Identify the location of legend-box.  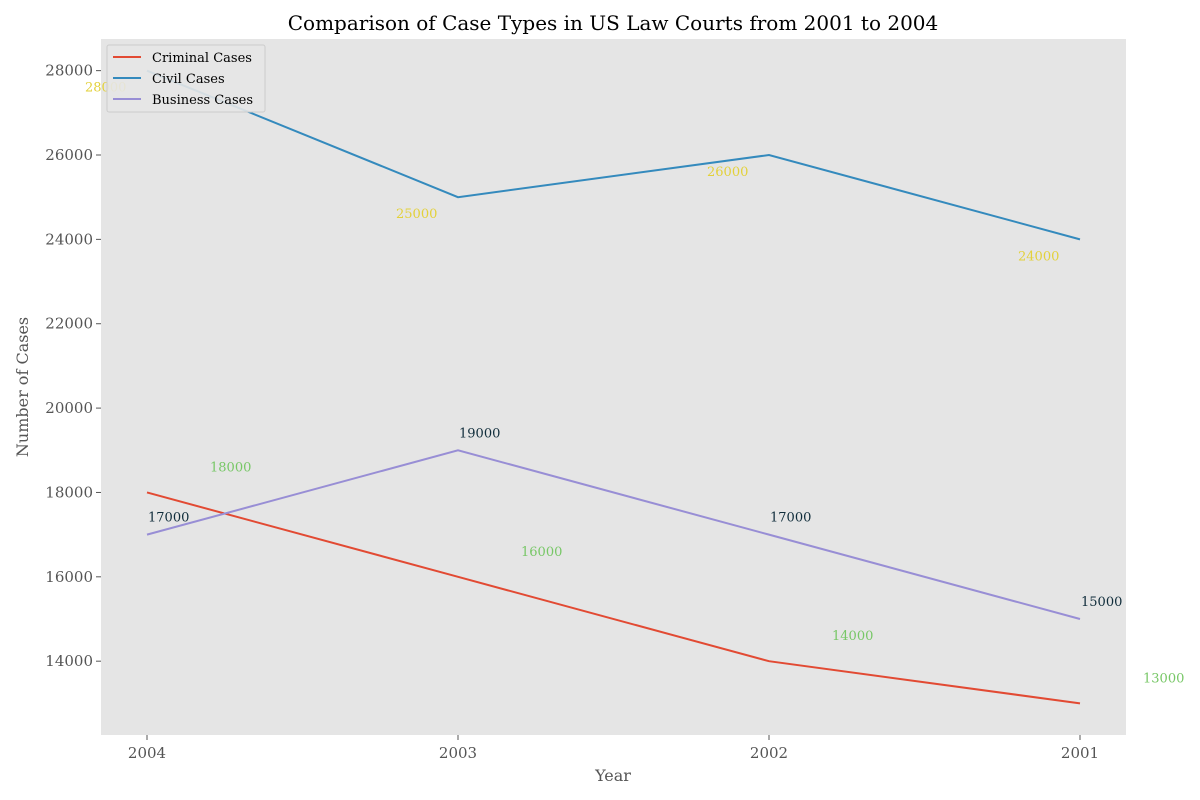
(186, 78).